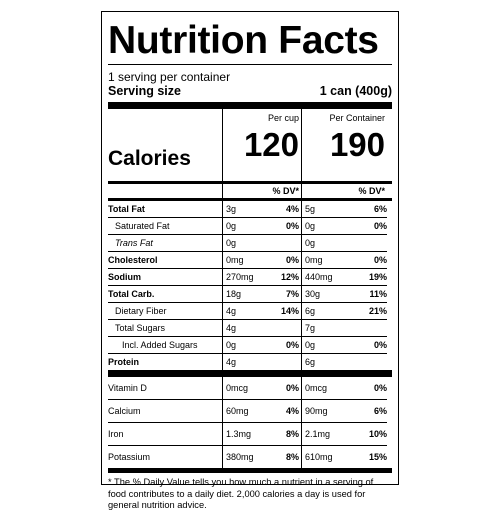 Image resolution: width=500 pixels, height=512 pixels. Describe the element at coordinates (271, 144) in the screenshot. I see `calories-per-cup: 120` at that location.